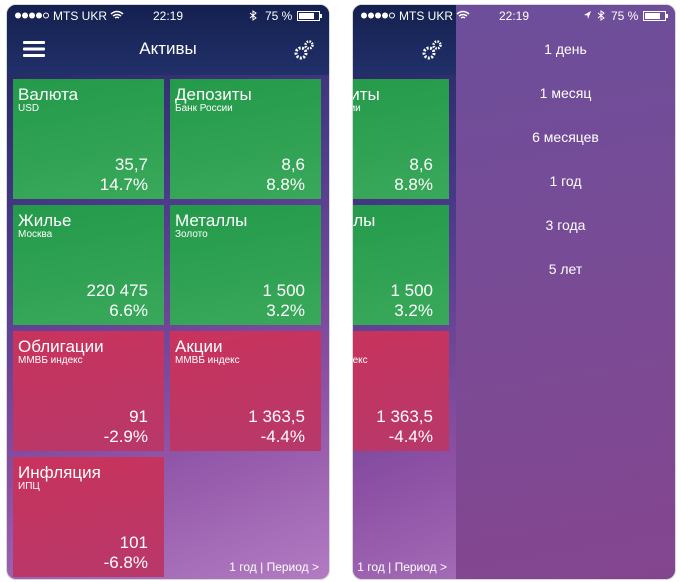 This screenshot has height=582, width=680. Describe the element at coordinates (61, 346) in the screenshot. I see `asset-name: Облигации` at that location.